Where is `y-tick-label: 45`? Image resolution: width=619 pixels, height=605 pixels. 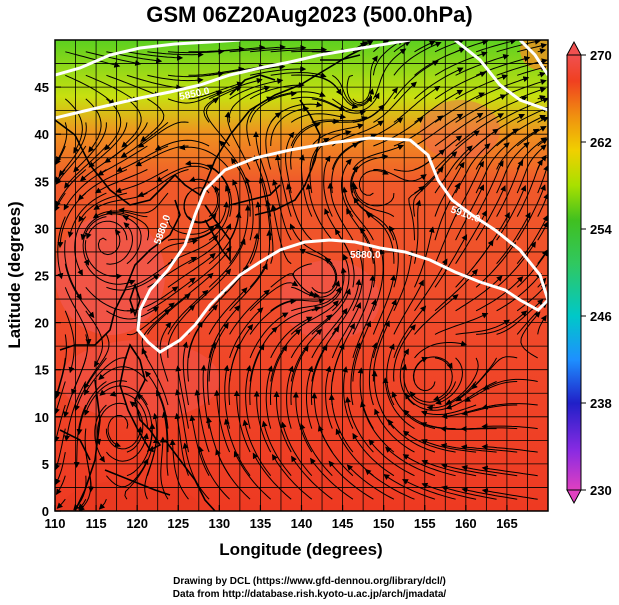
y-tick-label: 45 is located at coordinates (42, 87).